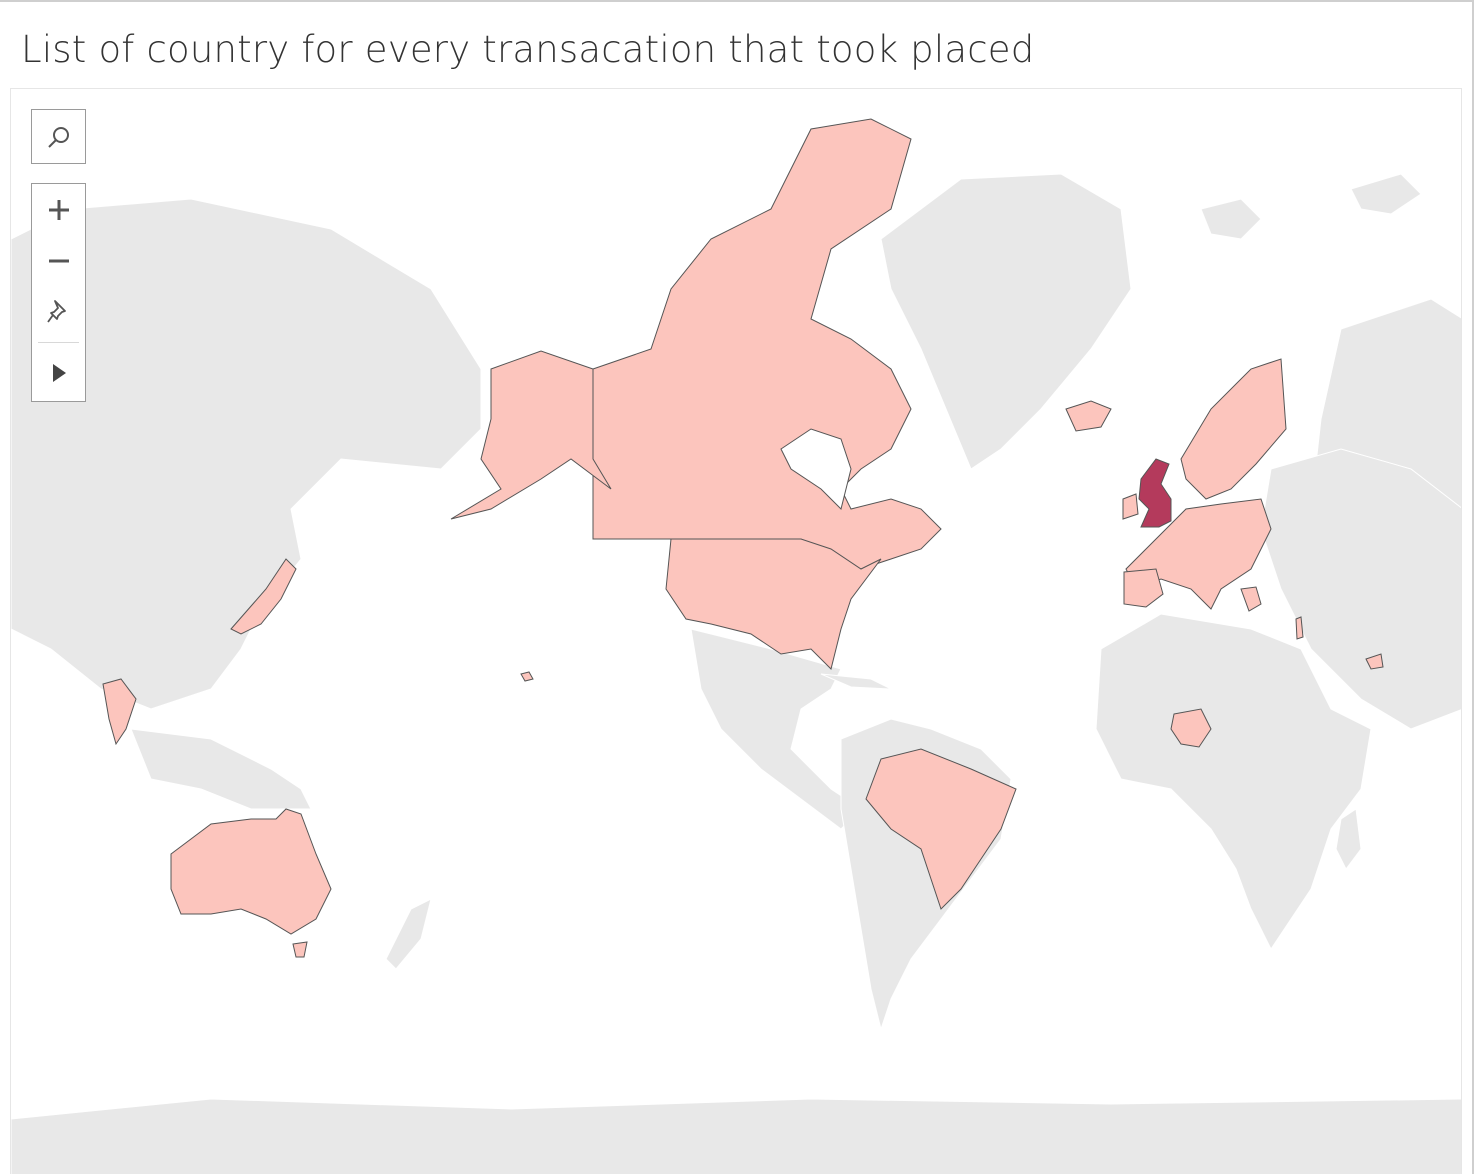 The image size is (1474, 1174). I want to click on country-nigeria, so click(1191, 728).